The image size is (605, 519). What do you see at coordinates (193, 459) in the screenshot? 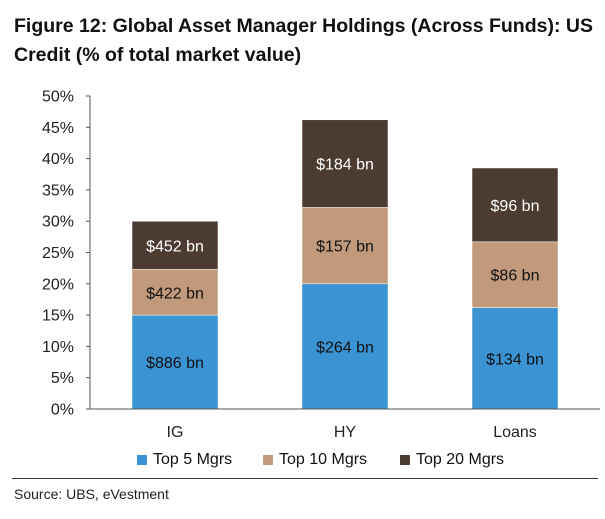
I see `legend-label: Top 5 Mgrs` at bounding box center [193, 459].